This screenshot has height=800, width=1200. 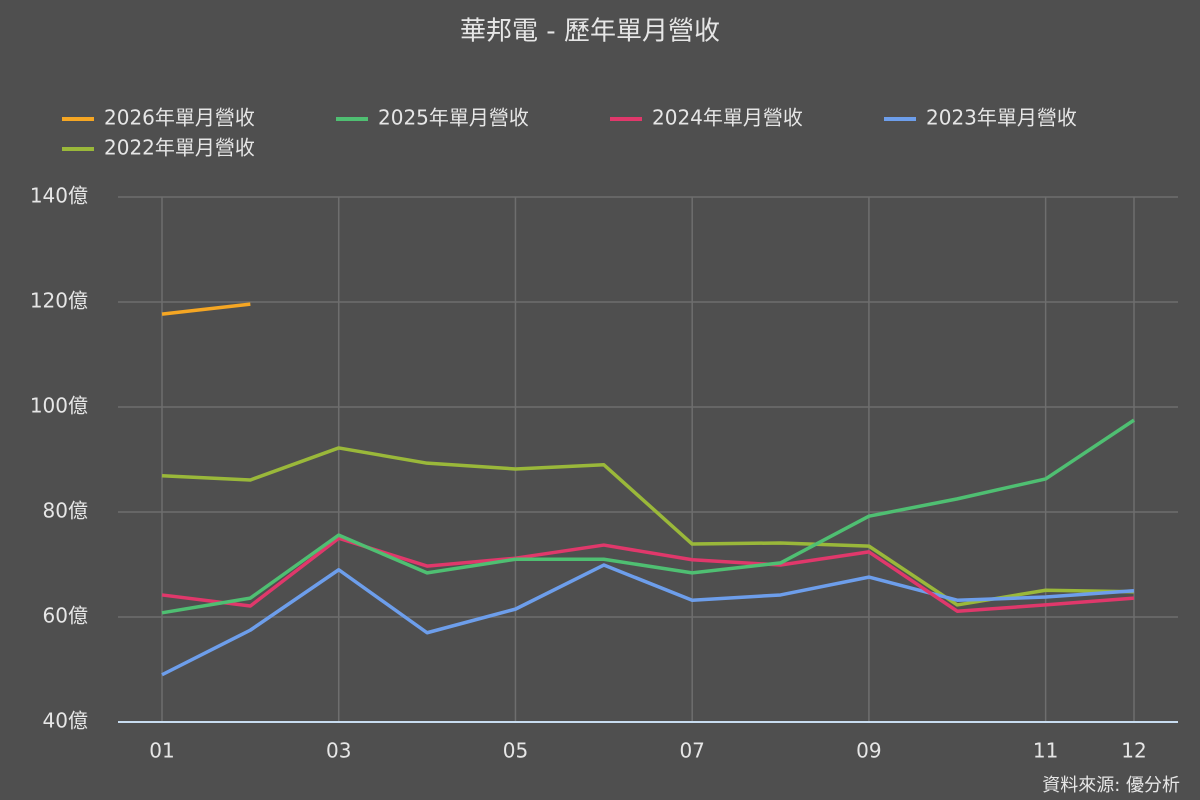 I want to click on chart-title: 華邦電 - 歷年單月營收, so click(x=590, y=32).